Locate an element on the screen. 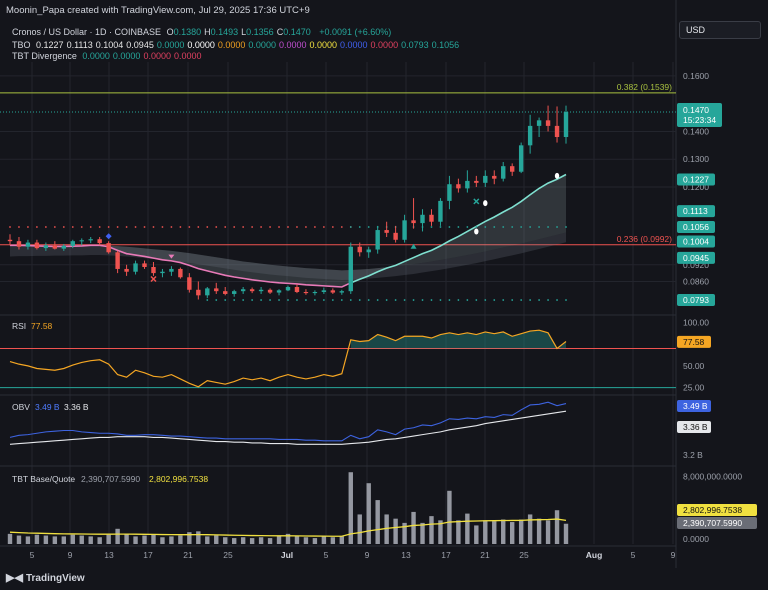 This screenshot has width=768, height=590. price-tick-label: 0.1200 is located at coordinates (696, 187).